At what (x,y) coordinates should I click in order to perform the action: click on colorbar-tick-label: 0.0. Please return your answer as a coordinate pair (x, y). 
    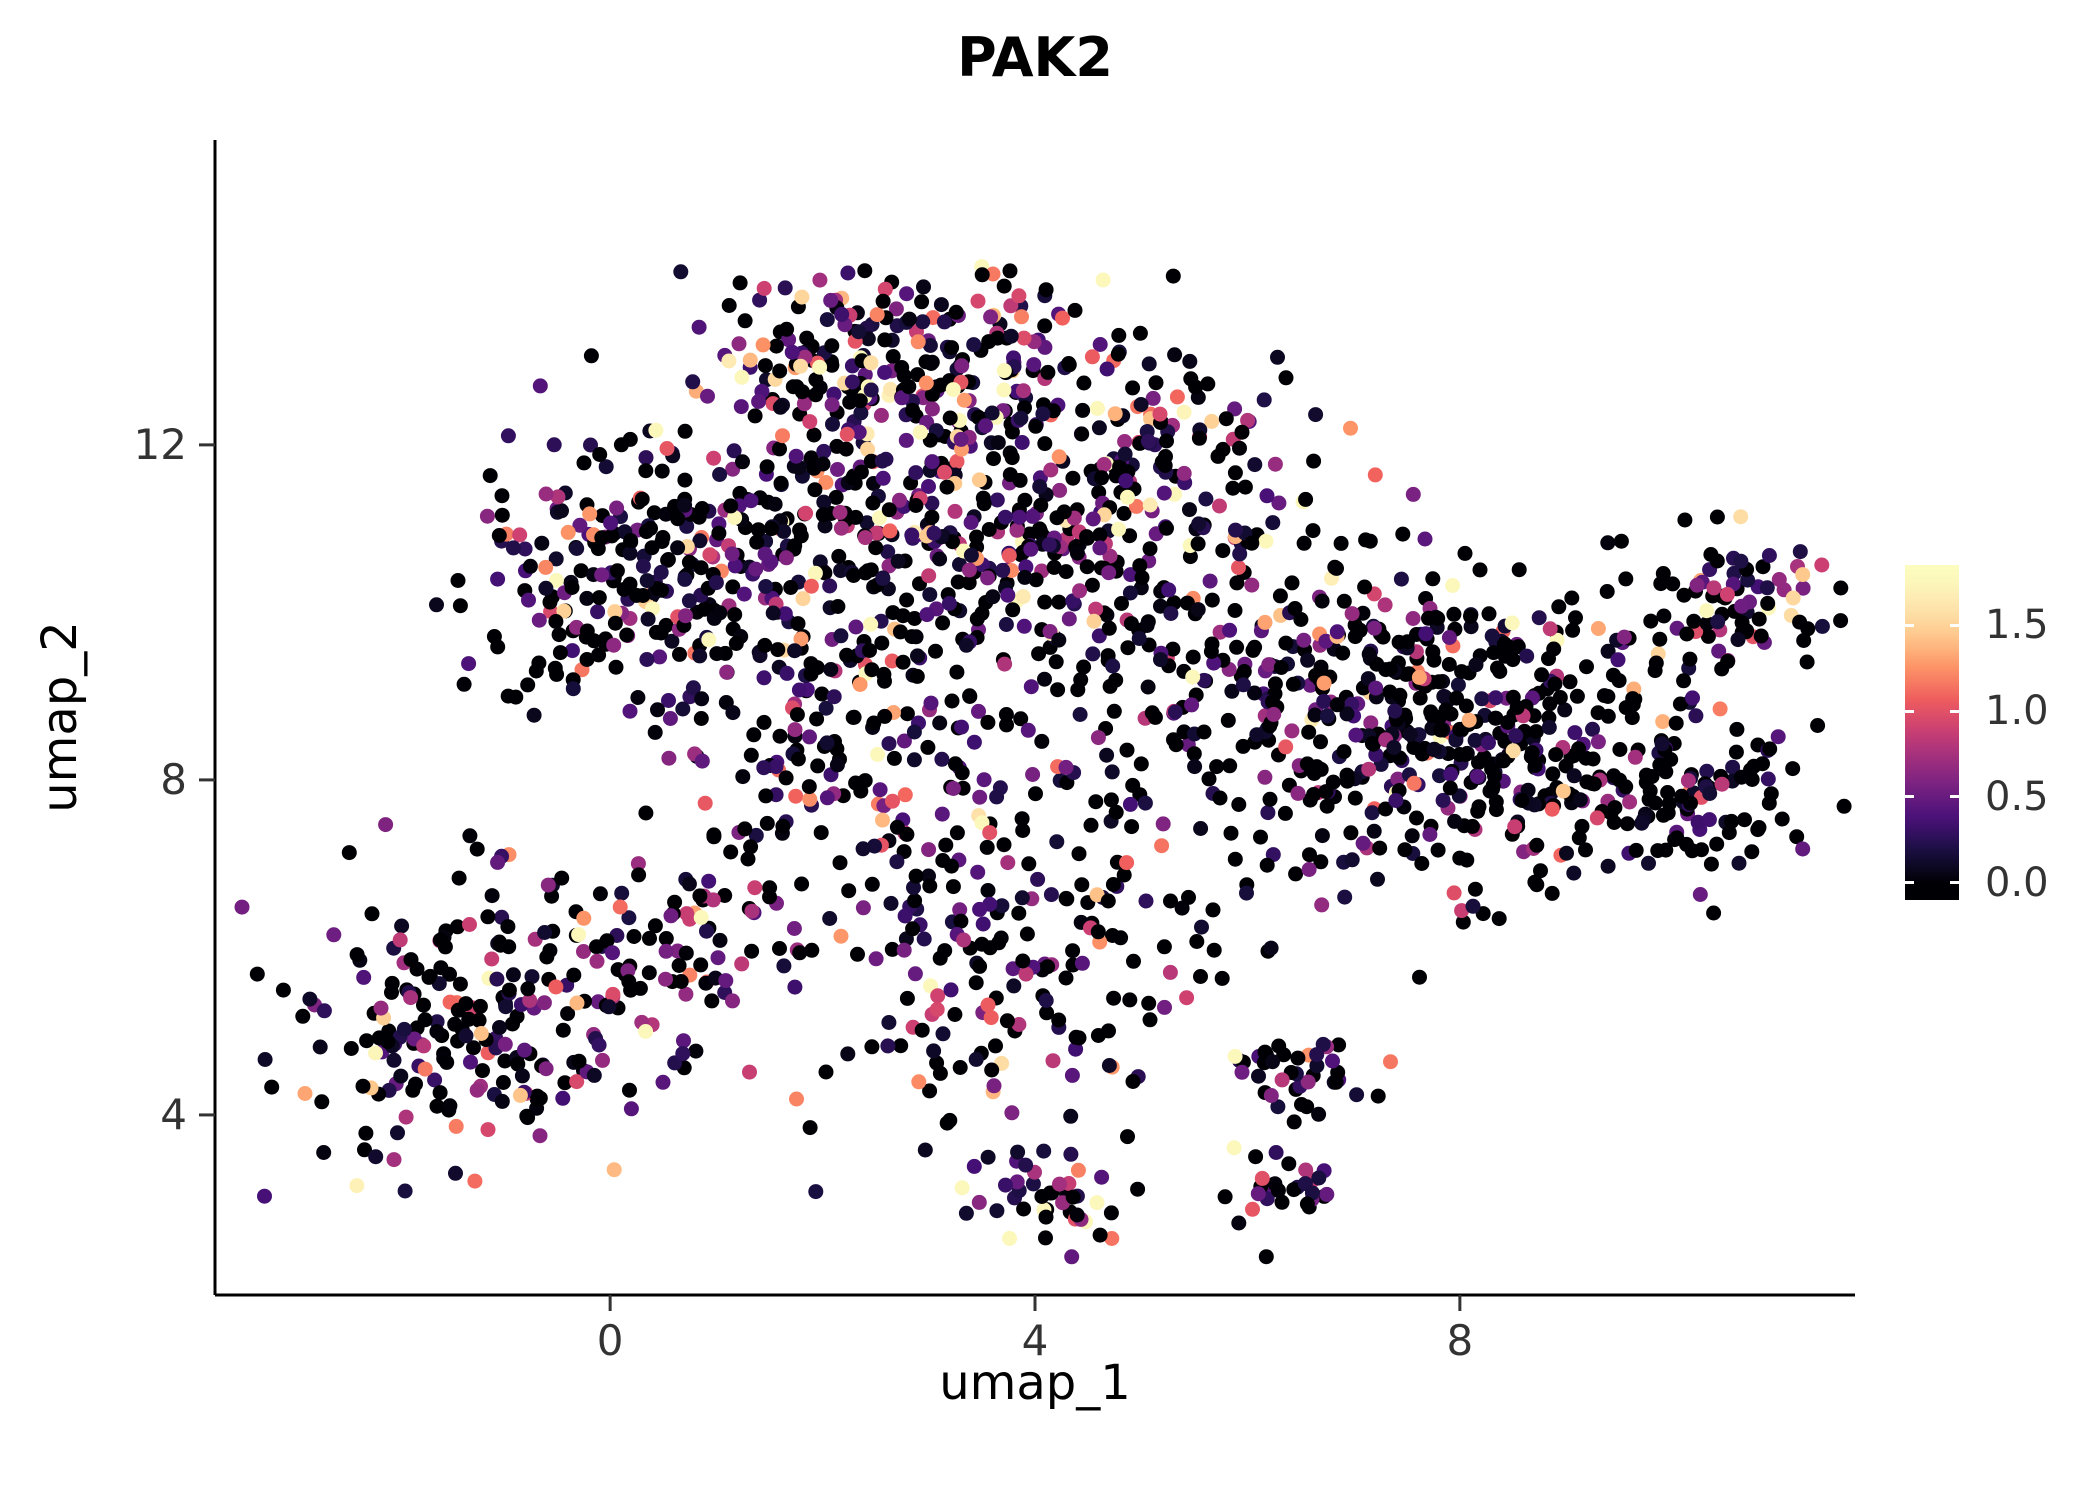
    Looking at the image, I should click on (2017, 882).